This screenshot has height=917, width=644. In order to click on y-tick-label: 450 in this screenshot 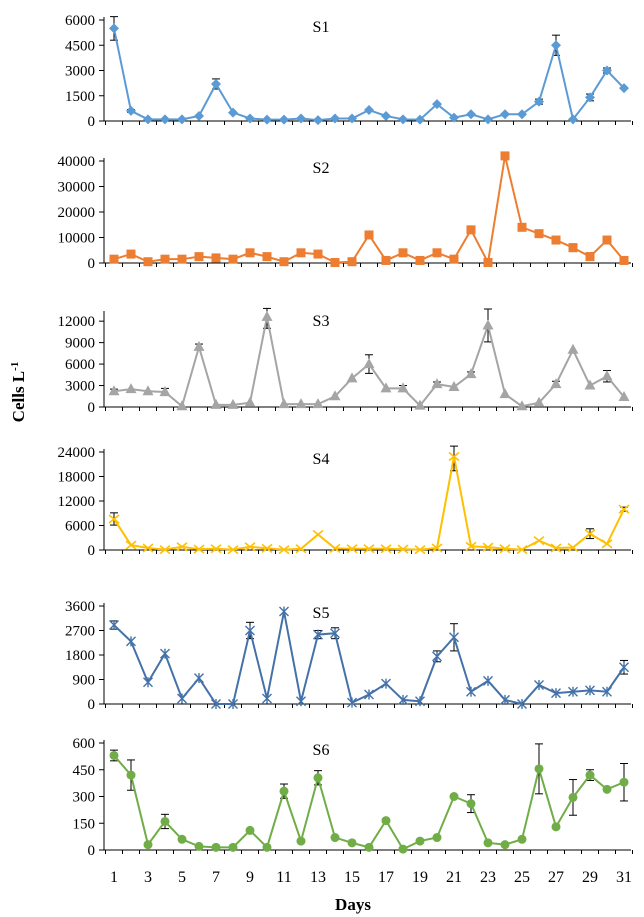, I will do `click(84, 771)`.